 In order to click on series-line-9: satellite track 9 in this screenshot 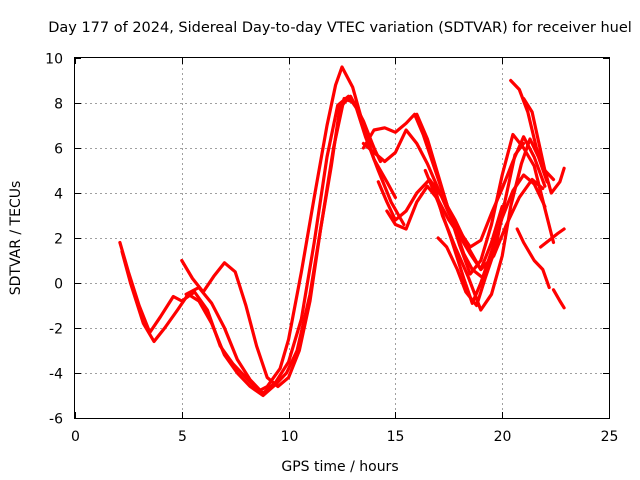, I will do `click(485, 194)`.